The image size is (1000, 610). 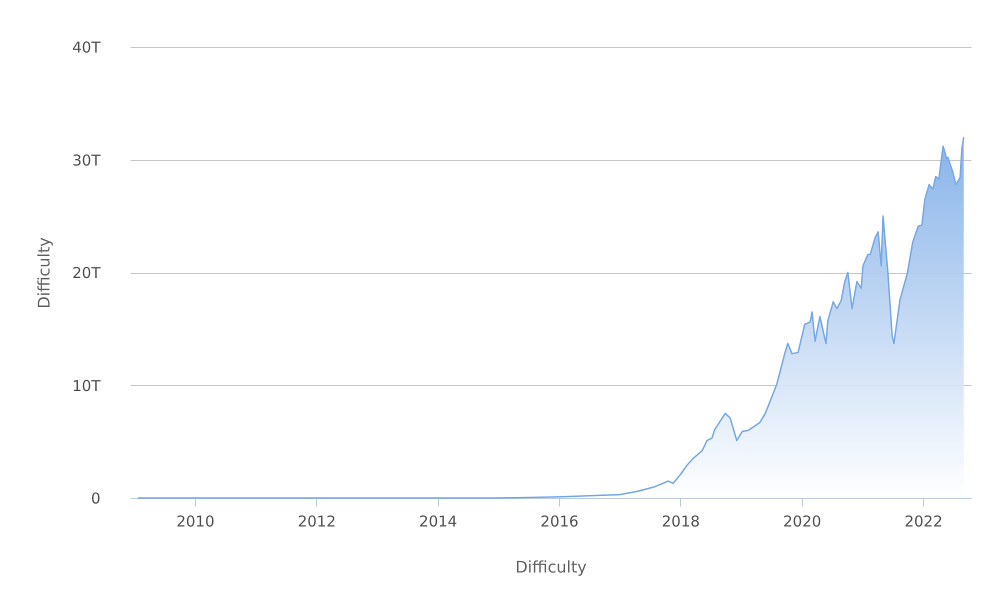 What do you see at coordinates (923, 521) in the screenshot?
I see `x-tick-label: 2022` at bounding box center [923, 521].